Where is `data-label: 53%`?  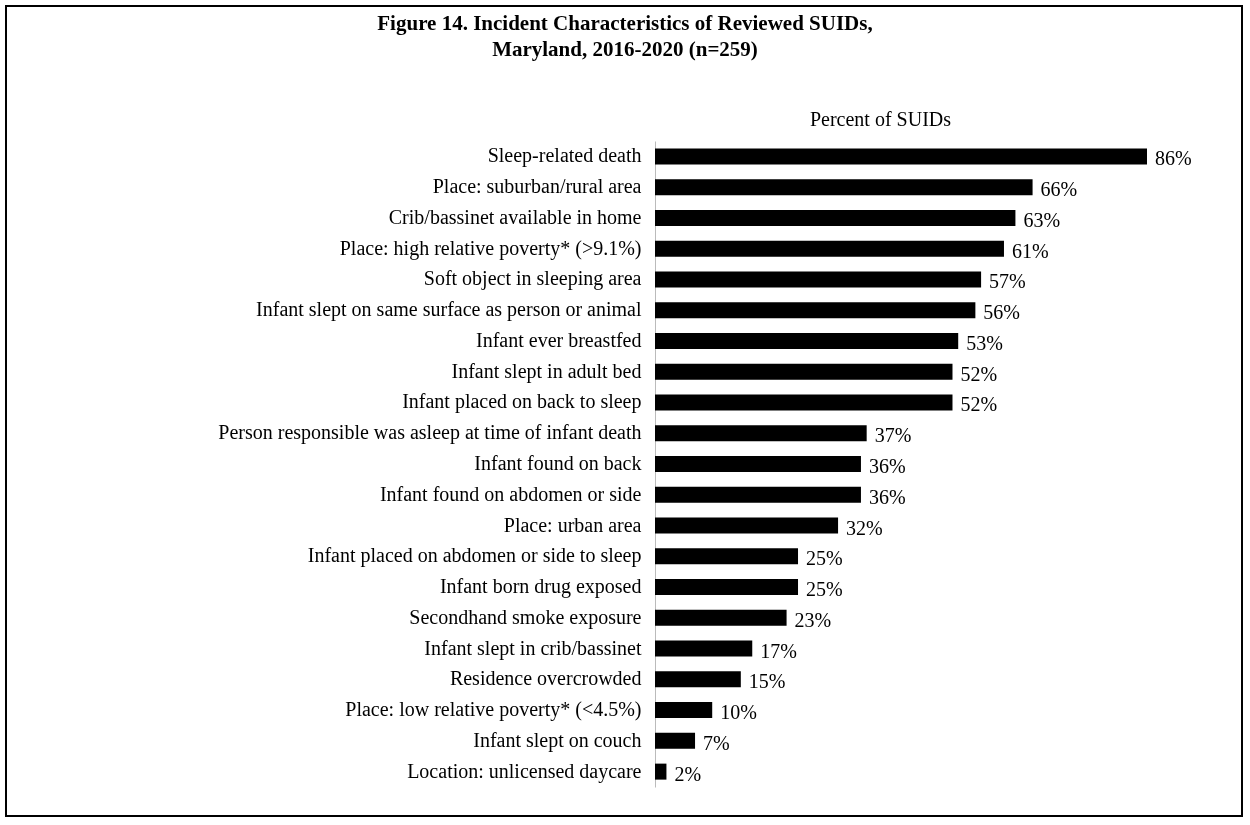
data-label: 53% is located at coordinates (984, 342).